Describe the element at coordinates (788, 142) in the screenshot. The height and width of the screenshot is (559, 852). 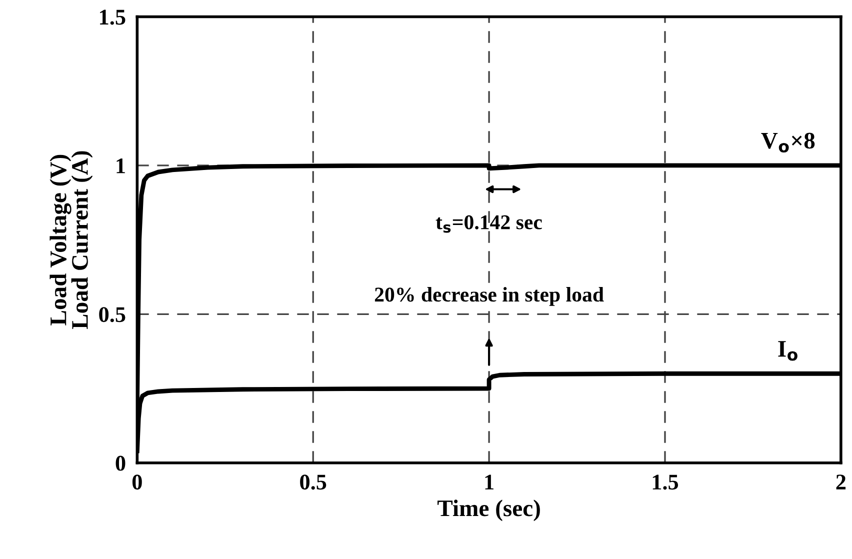
I see `series-label: V$_{o}$×8` at that location.